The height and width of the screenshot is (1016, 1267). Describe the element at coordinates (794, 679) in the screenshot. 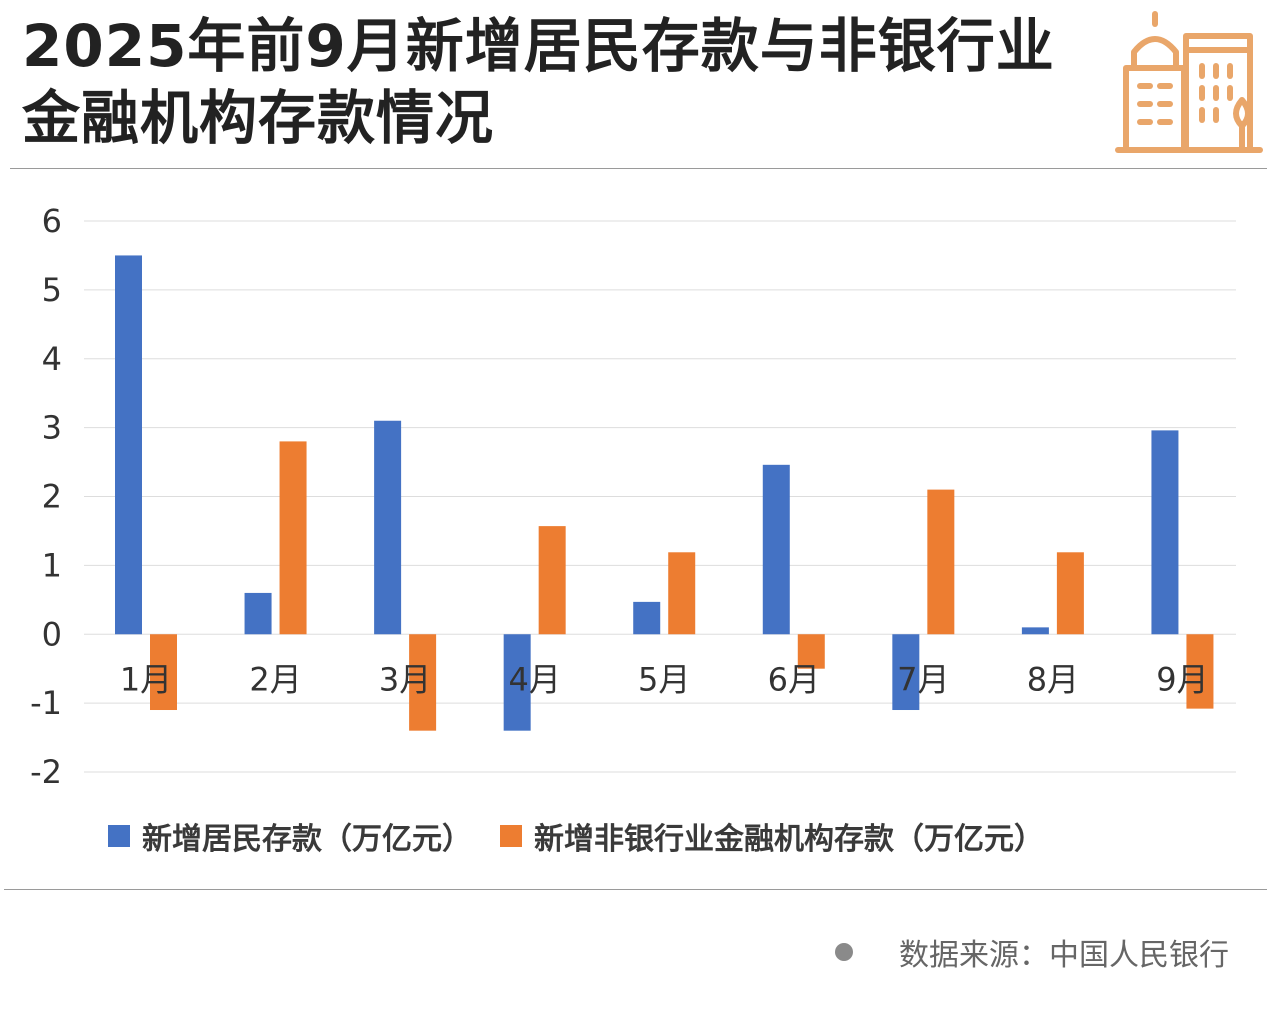

I see `x-tick-label: 6月` at that location.